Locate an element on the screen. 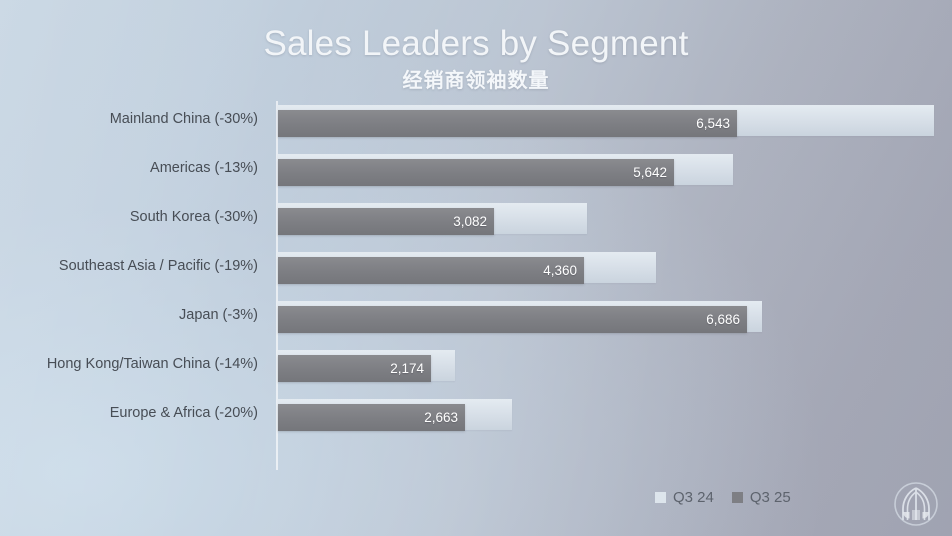  chart-row: Mainland China (-30%) 6,543 is located at coordinates (476, 124).